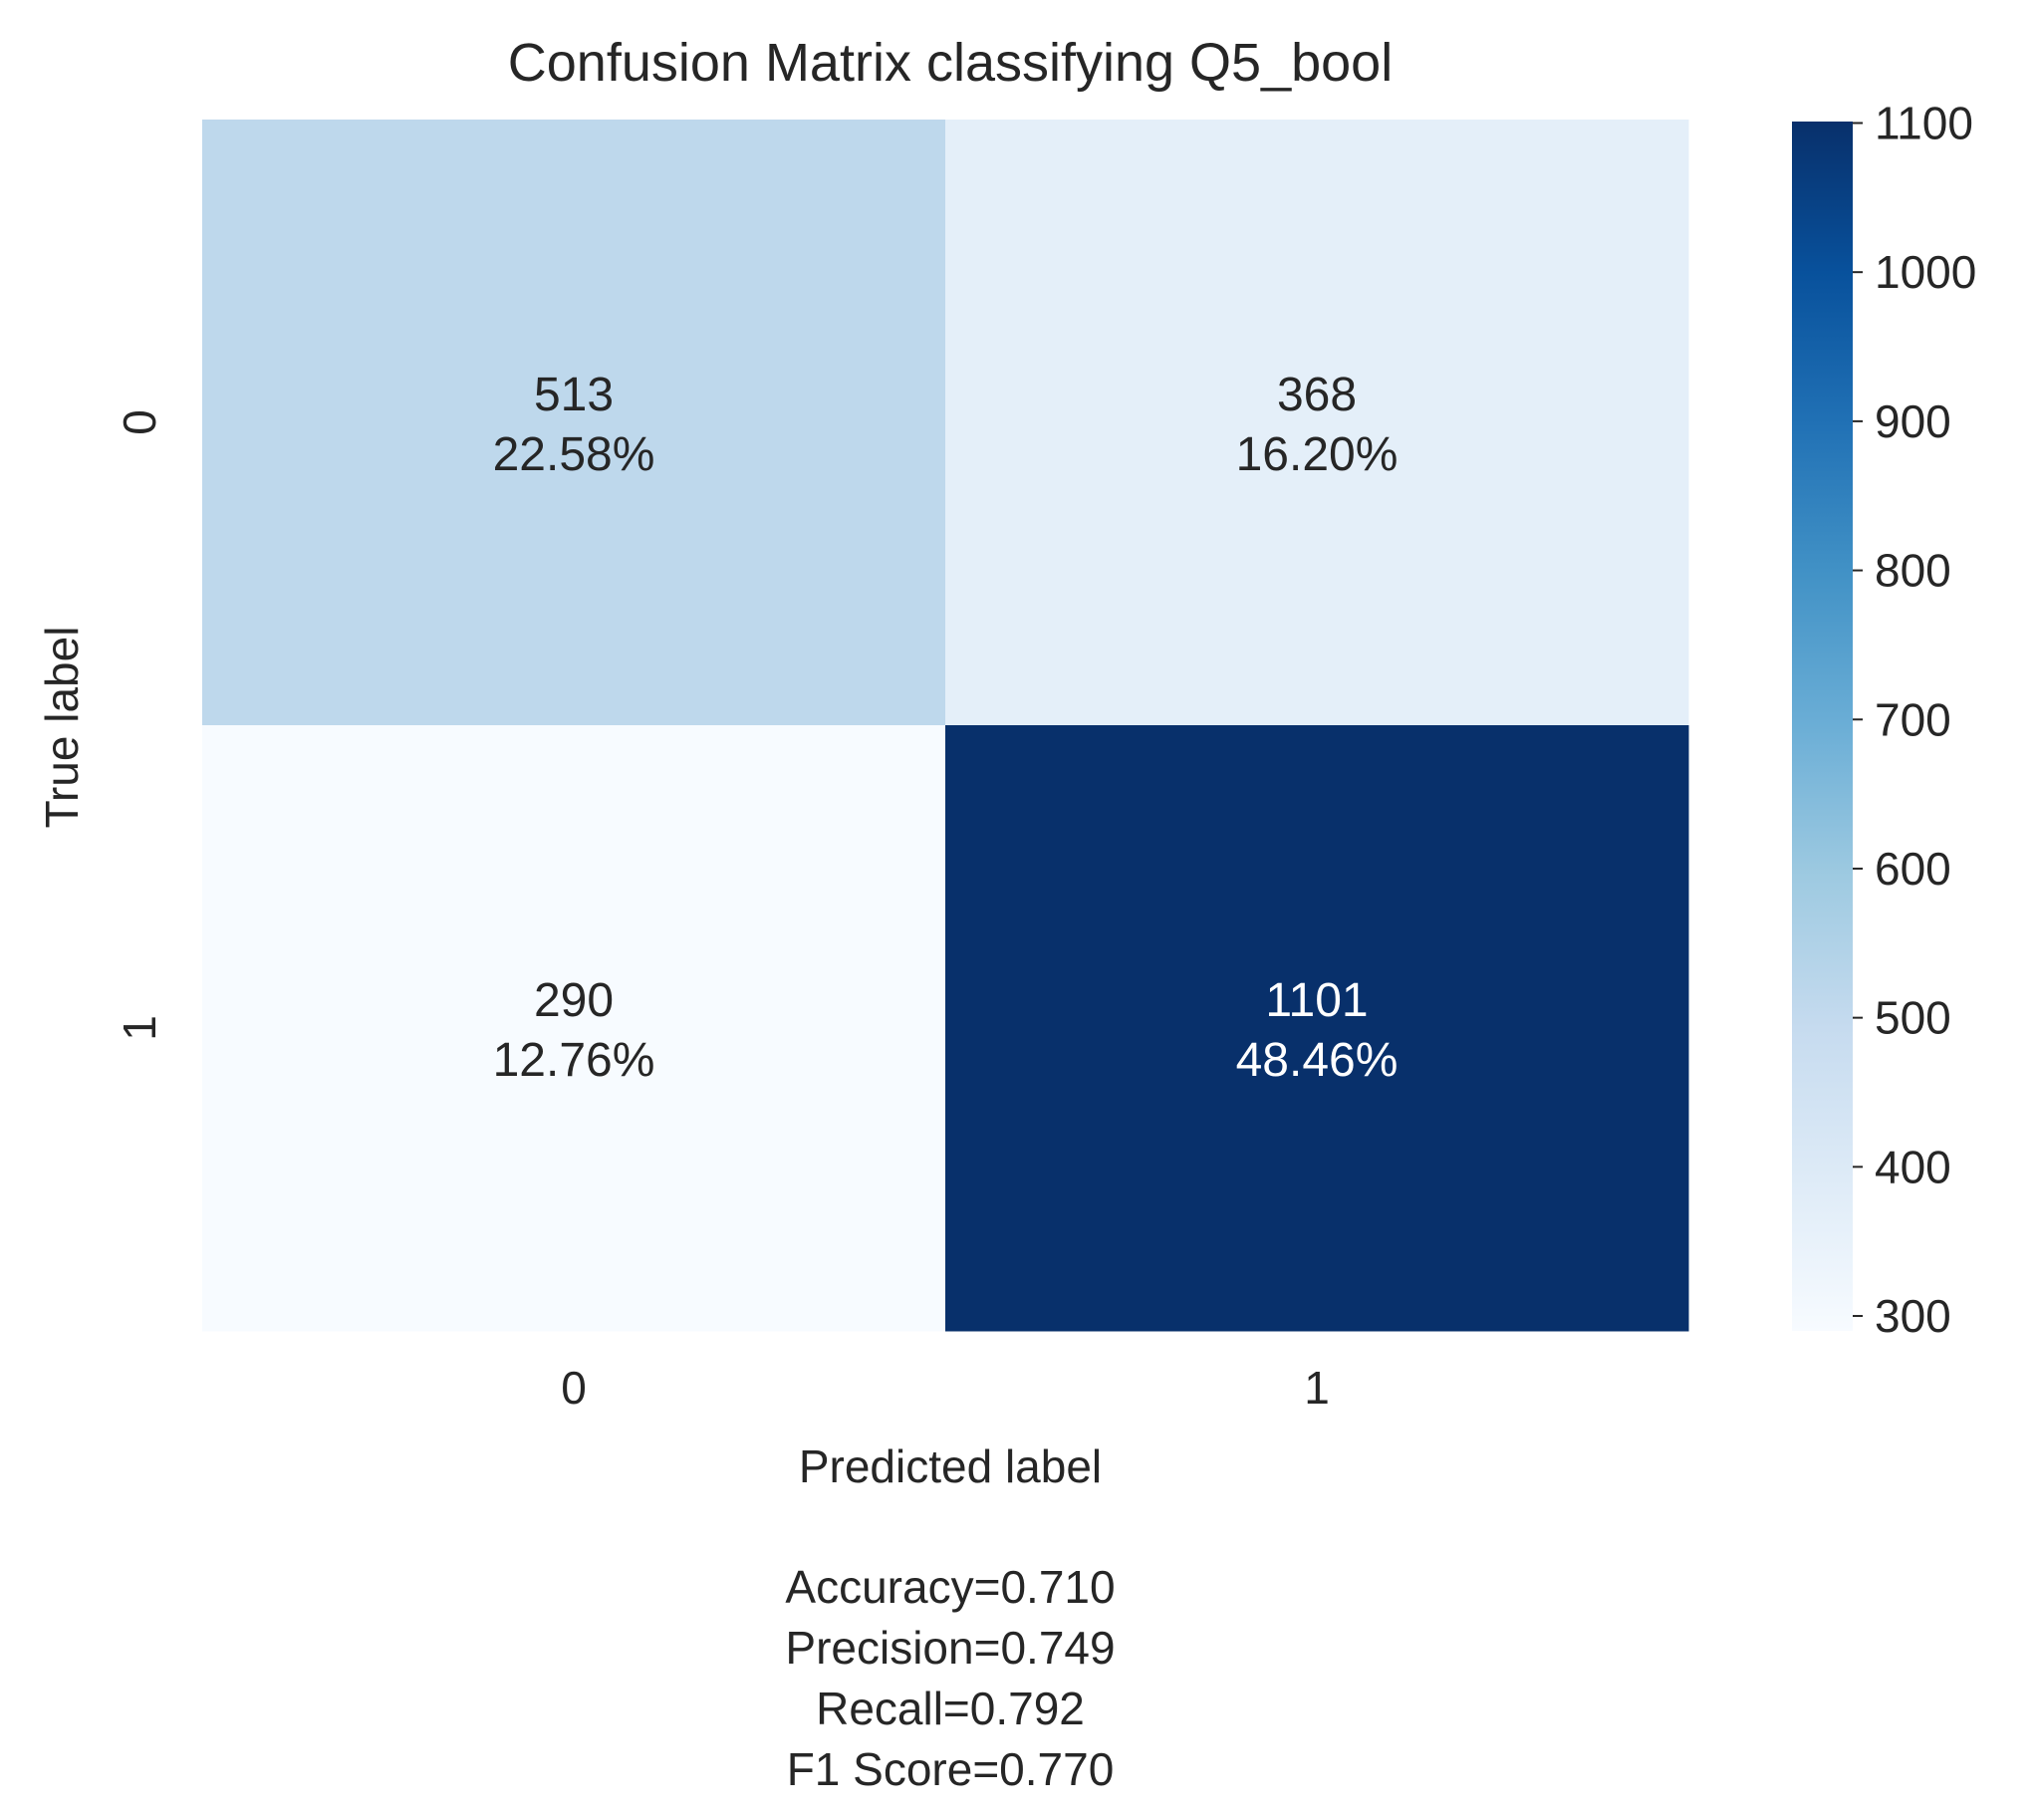  I want to click on x-tick-label: 0, so click(574, 1388).